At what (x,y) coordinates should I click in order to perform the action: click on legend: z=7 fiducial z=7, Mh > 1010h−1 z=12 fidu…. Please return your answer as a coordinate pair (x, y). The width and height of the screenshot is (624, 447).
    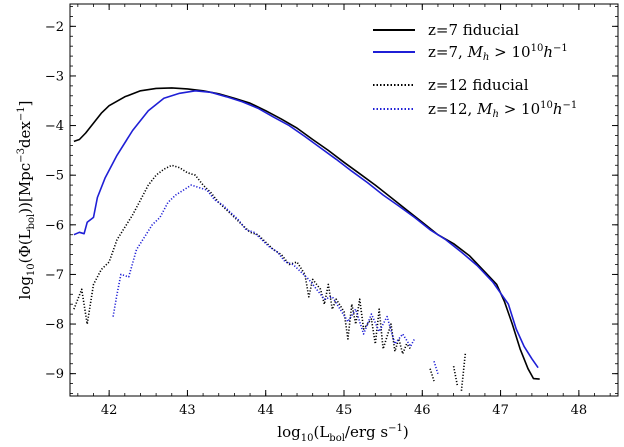
    Looking at the image, I should click on (475, 70).